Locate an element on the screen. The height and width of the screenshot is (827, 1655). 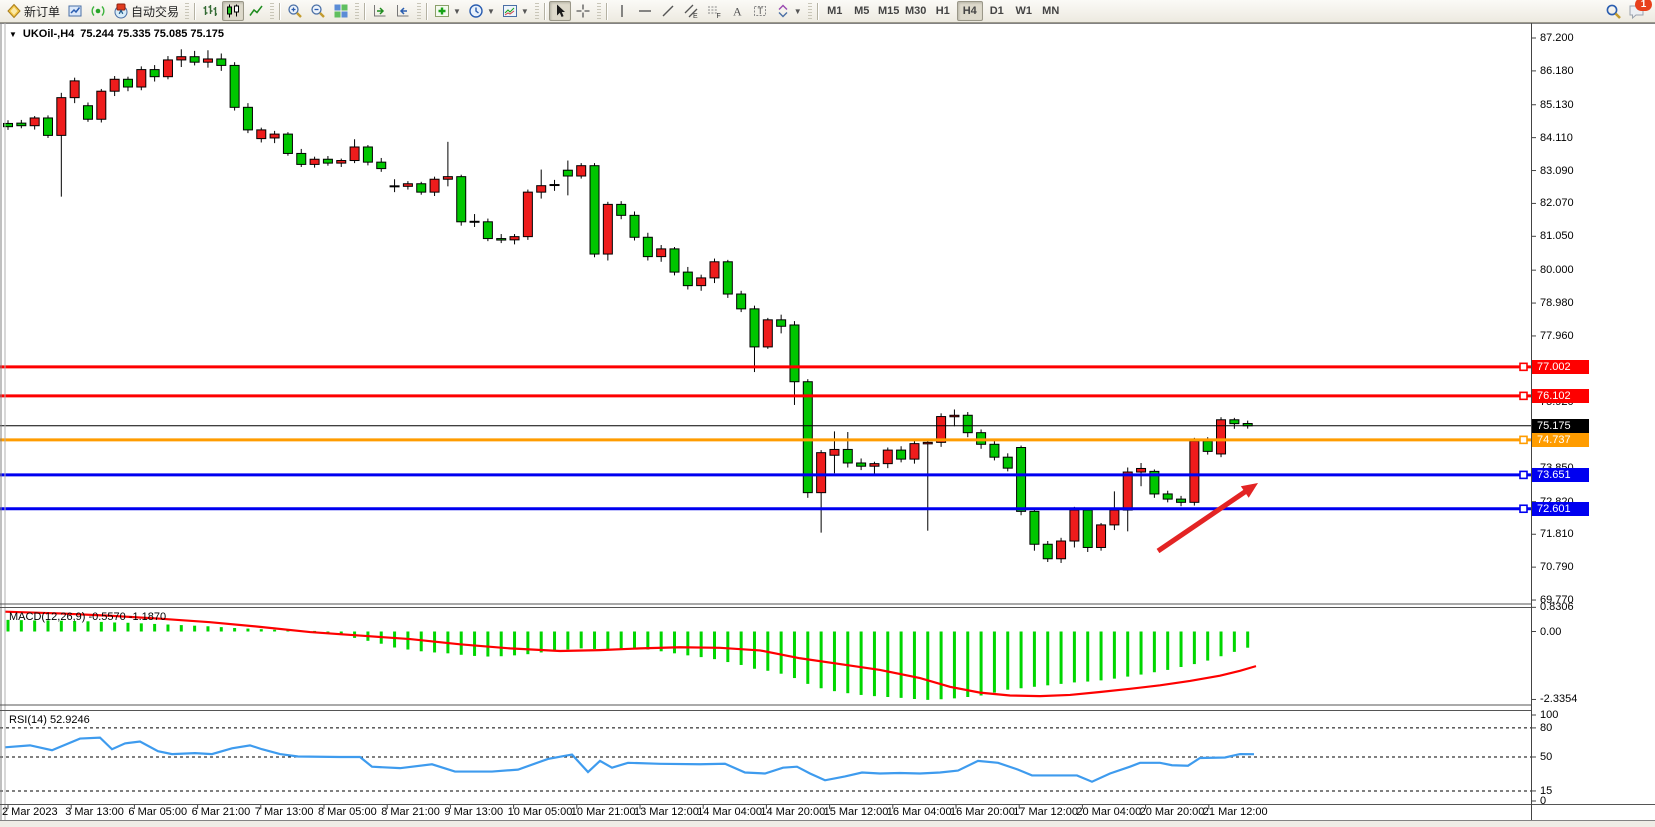
tile-windows-button is located at coordinates (341, 11).